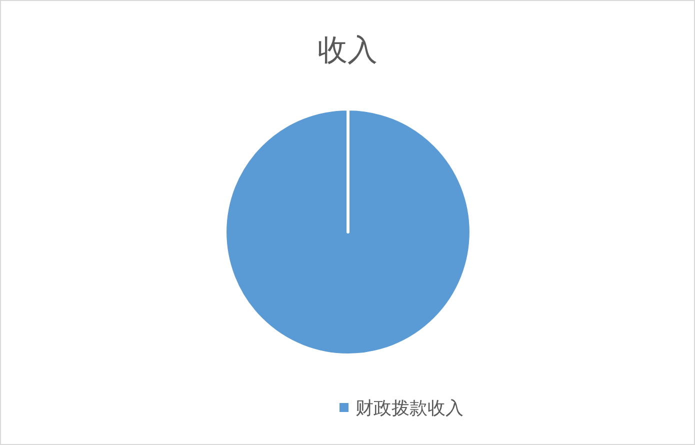 This screenshot has height=445, width=695. Describe the element at coordinates (348, 50) in the screenshot. I see `chart-title: 收入` at that location.